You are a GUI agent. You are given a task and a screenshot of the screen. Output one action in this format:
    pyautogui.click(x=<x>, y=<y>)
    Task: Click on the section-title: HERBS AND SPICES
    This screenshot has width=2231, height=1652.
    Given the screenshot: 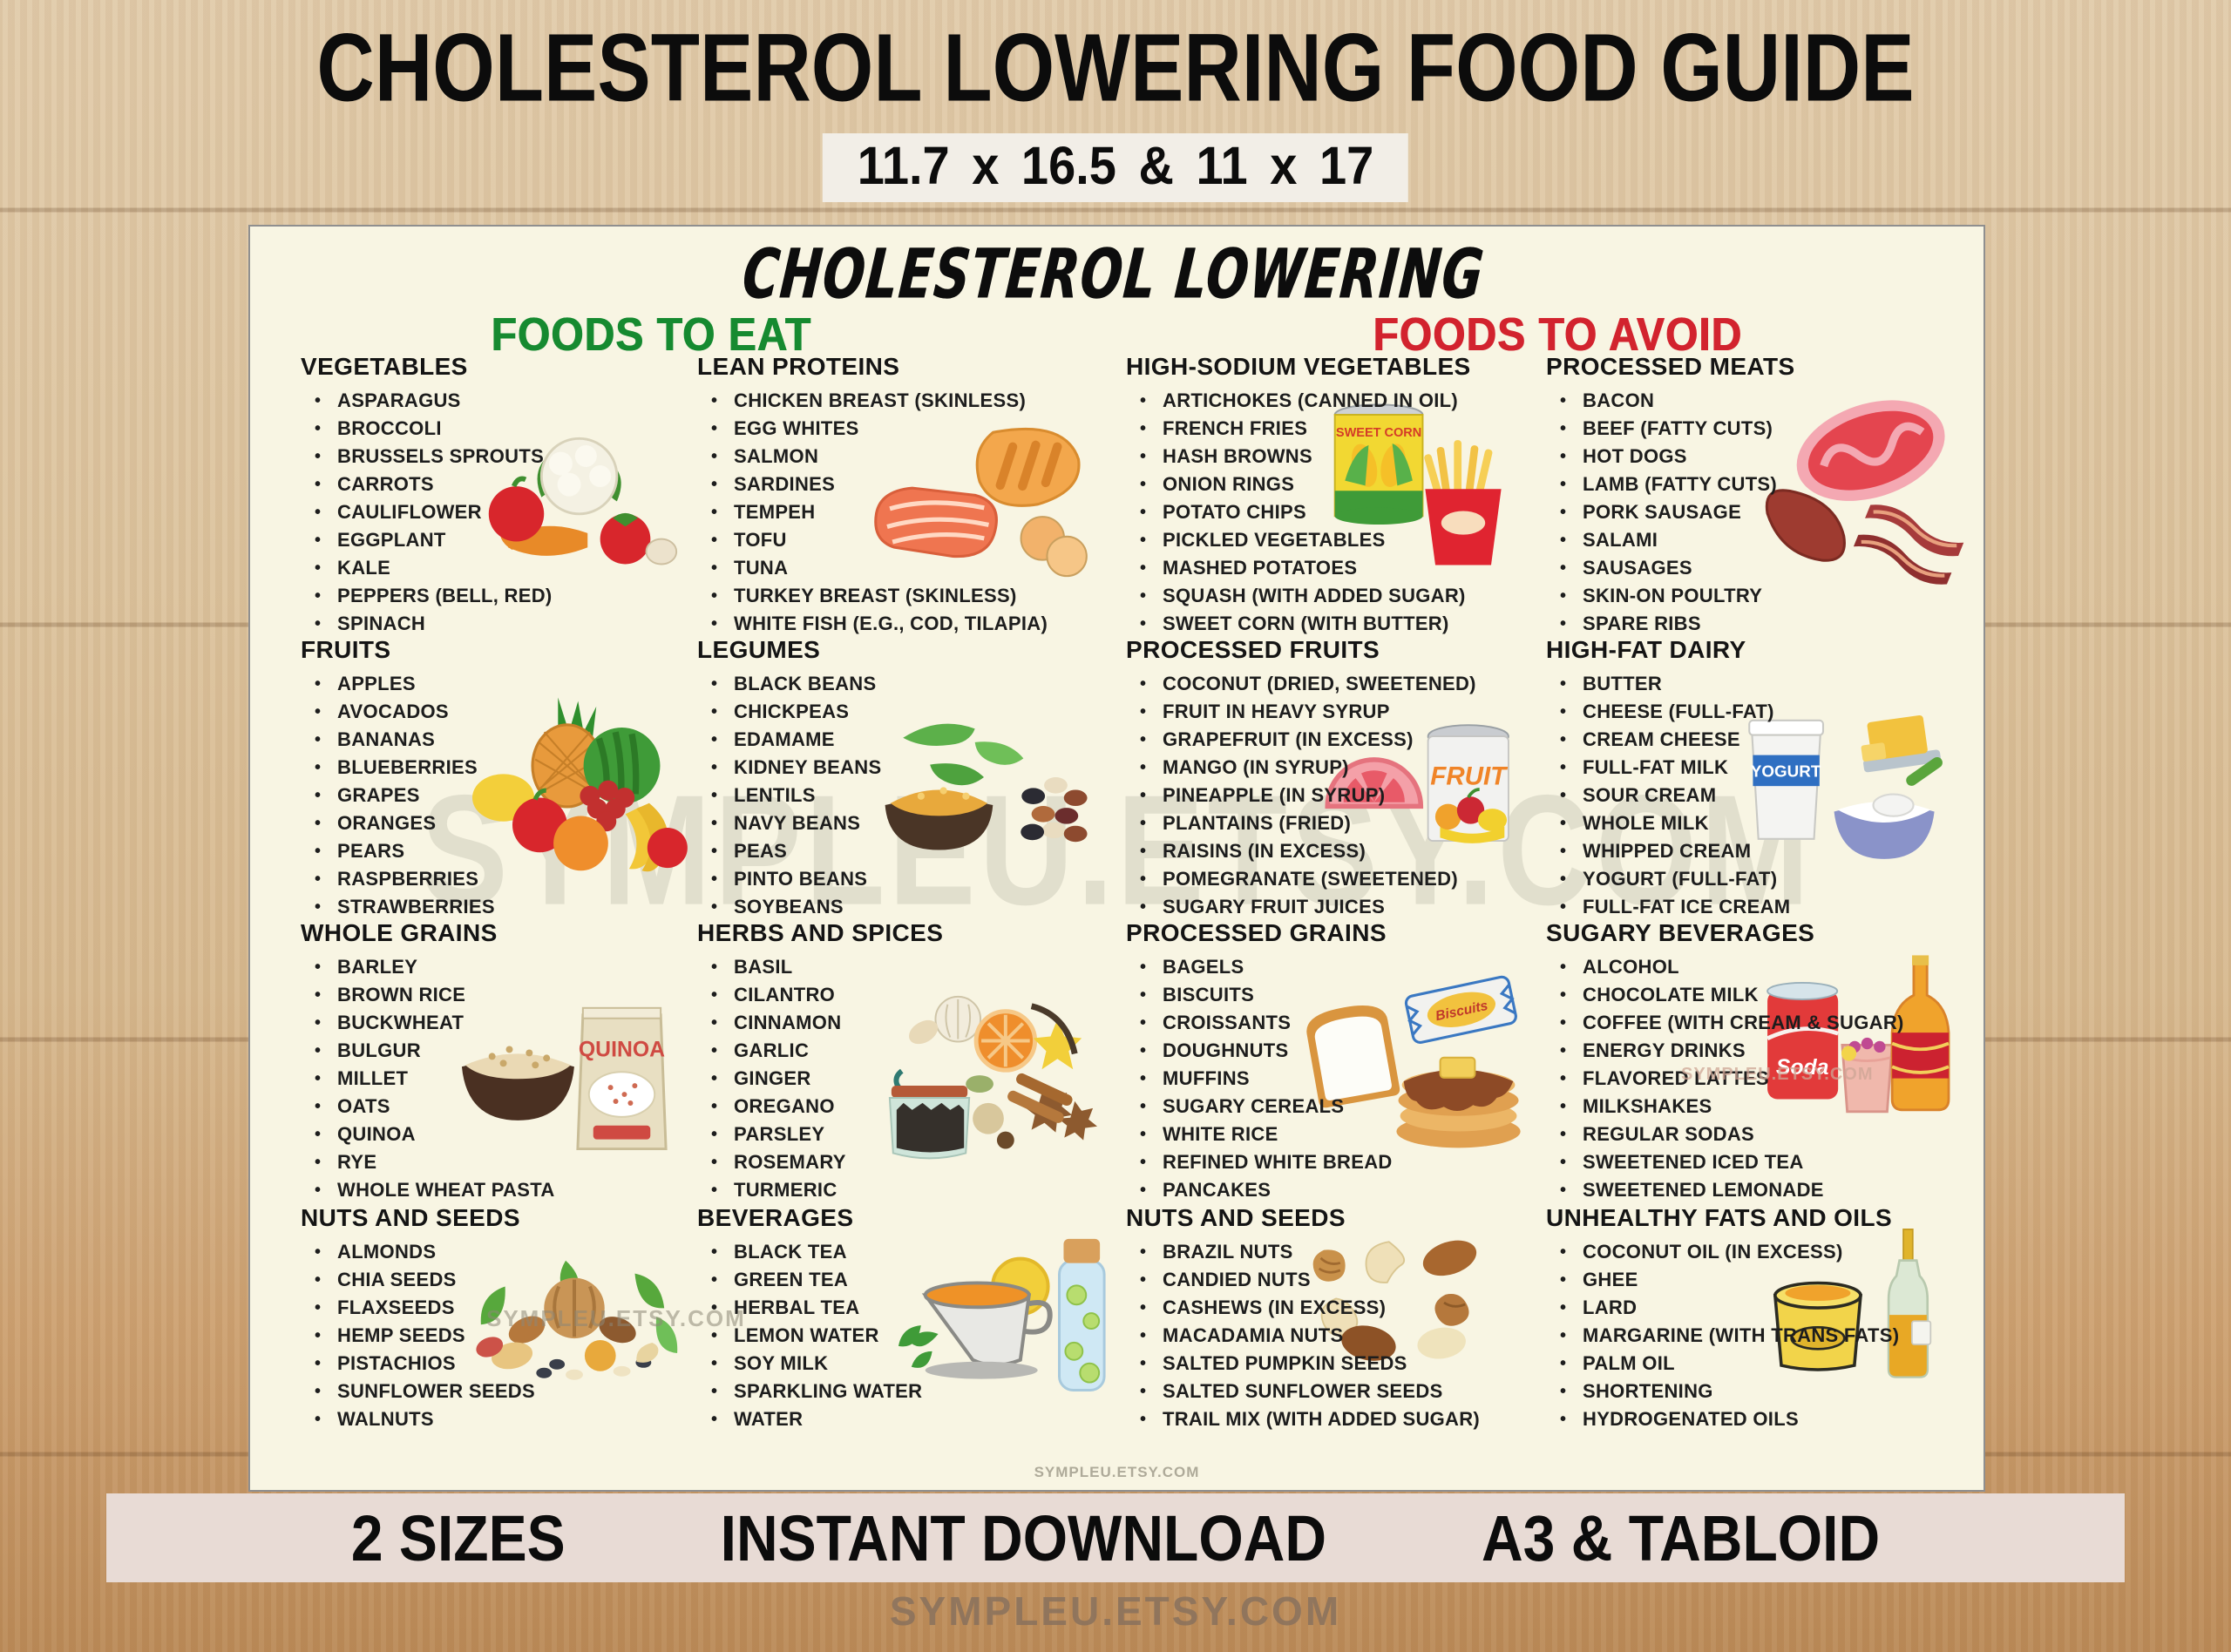 What is the action you would take?
    pyautogui.click(x=820, y=932)
    